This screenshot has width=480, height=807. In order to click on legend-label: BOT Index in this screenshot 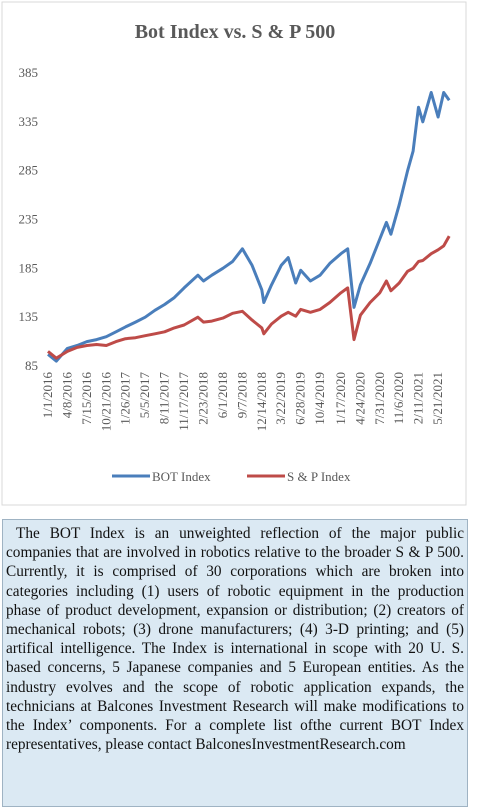, I will do `click(181, 476)`.